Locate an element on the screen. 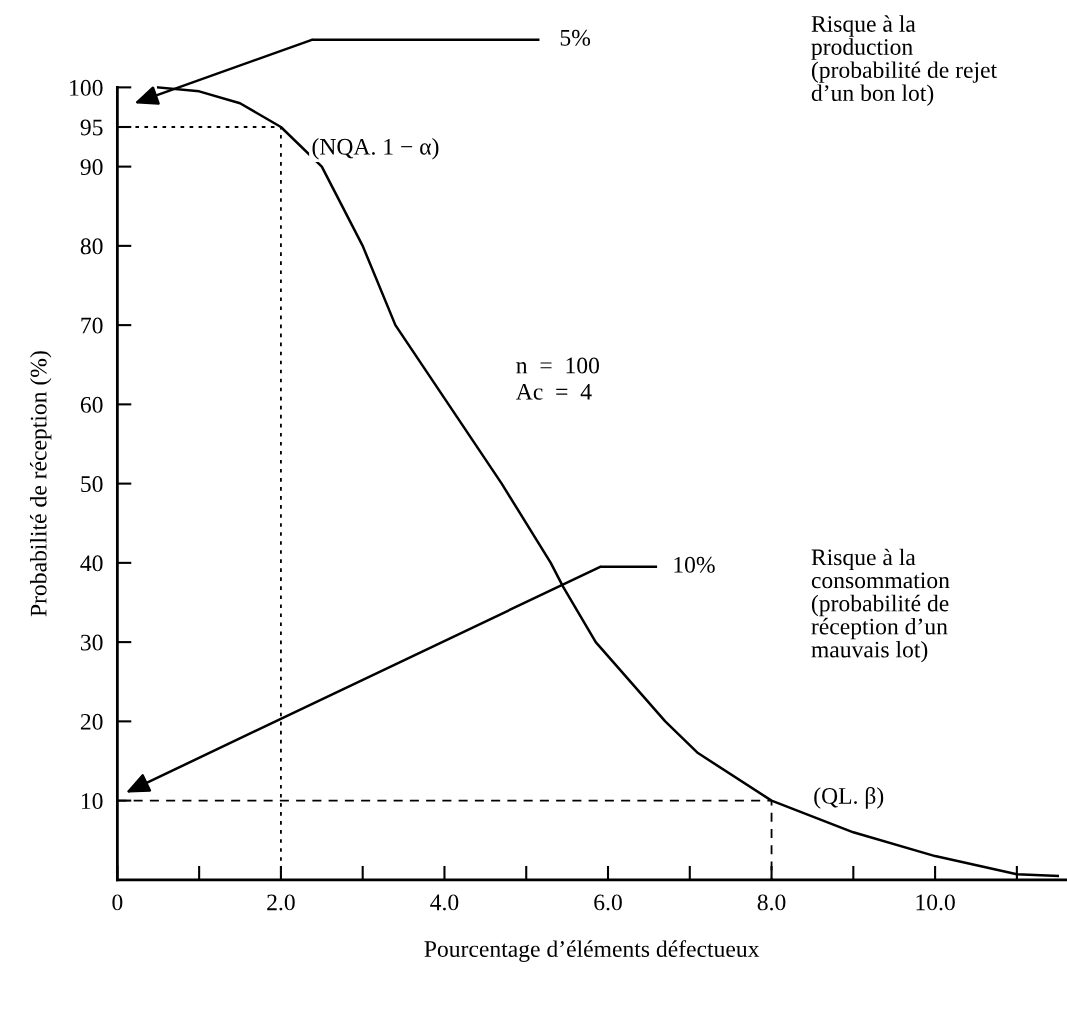 The width and height of the screenshot is (1067, 1016). x-tick-label: 8.0 is located at coordinates (771, 902).